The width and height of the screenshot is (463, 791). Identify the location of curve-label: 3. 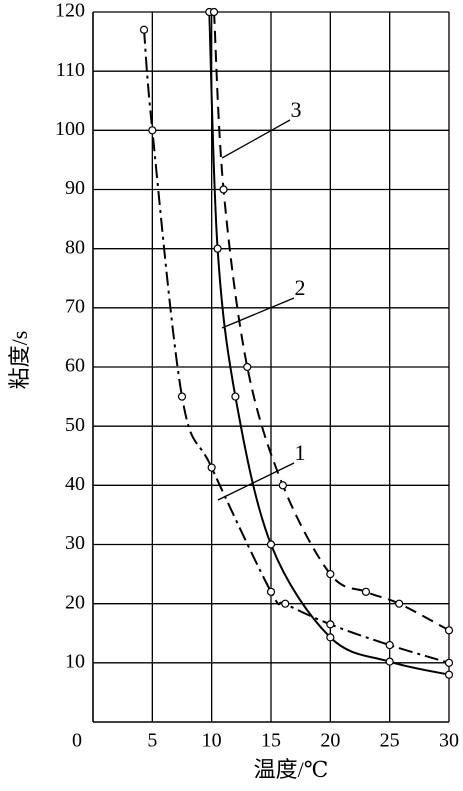
(296, 109).